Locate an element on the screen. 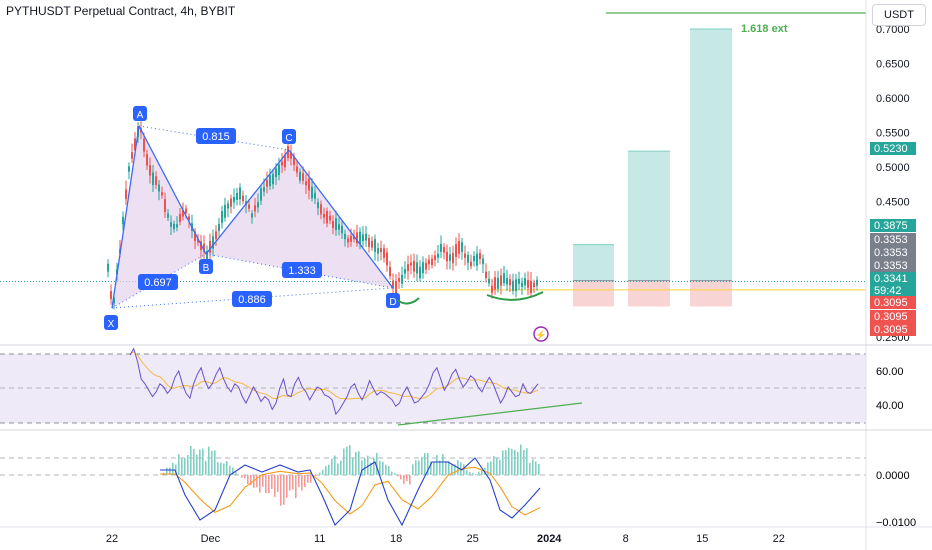 This screenshot has width=932, height=550. currency-button: USDT is located at coordinates (899, 15).